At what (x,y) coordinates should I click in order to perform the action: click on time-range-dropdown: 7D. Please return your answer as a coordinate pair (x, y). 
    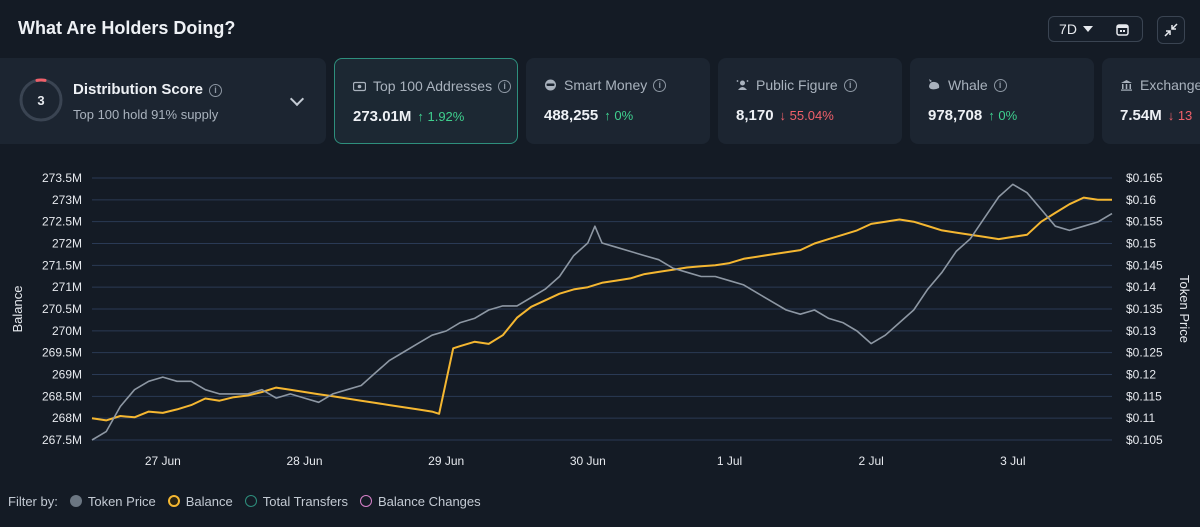
    Looking at the image, I should click on (1076, 29).